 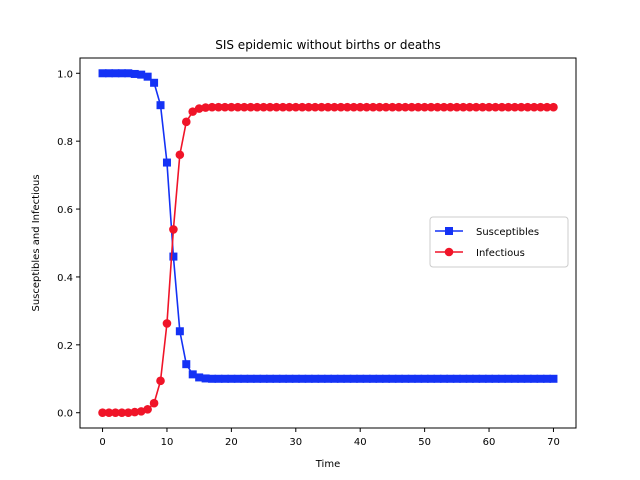 What do you see at coordinates (424, 442) in the screenshot?
I see `x-tick-label: 50` at bounding box center [424, 442].